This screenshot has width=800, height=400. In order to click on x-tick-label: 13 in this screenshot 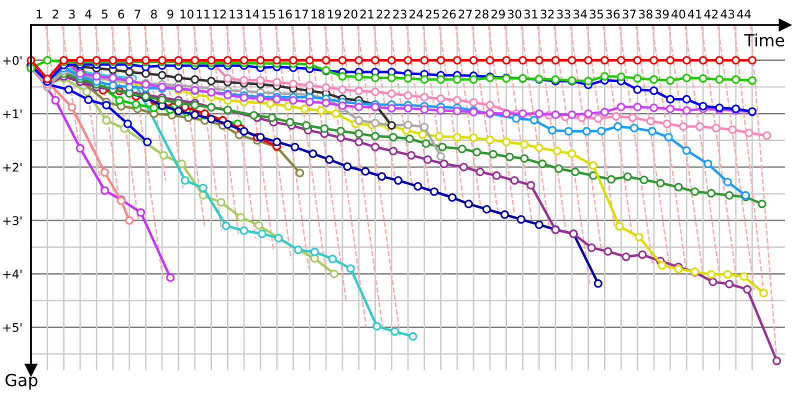, I will do `click(236, 14)`.